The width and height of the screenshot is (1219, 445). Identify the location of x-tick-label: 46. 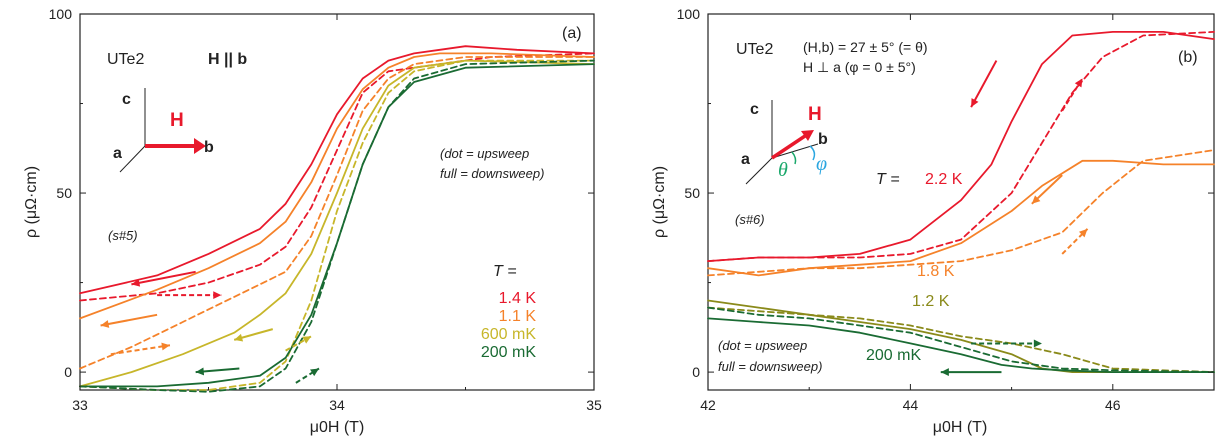
(1113, 405).